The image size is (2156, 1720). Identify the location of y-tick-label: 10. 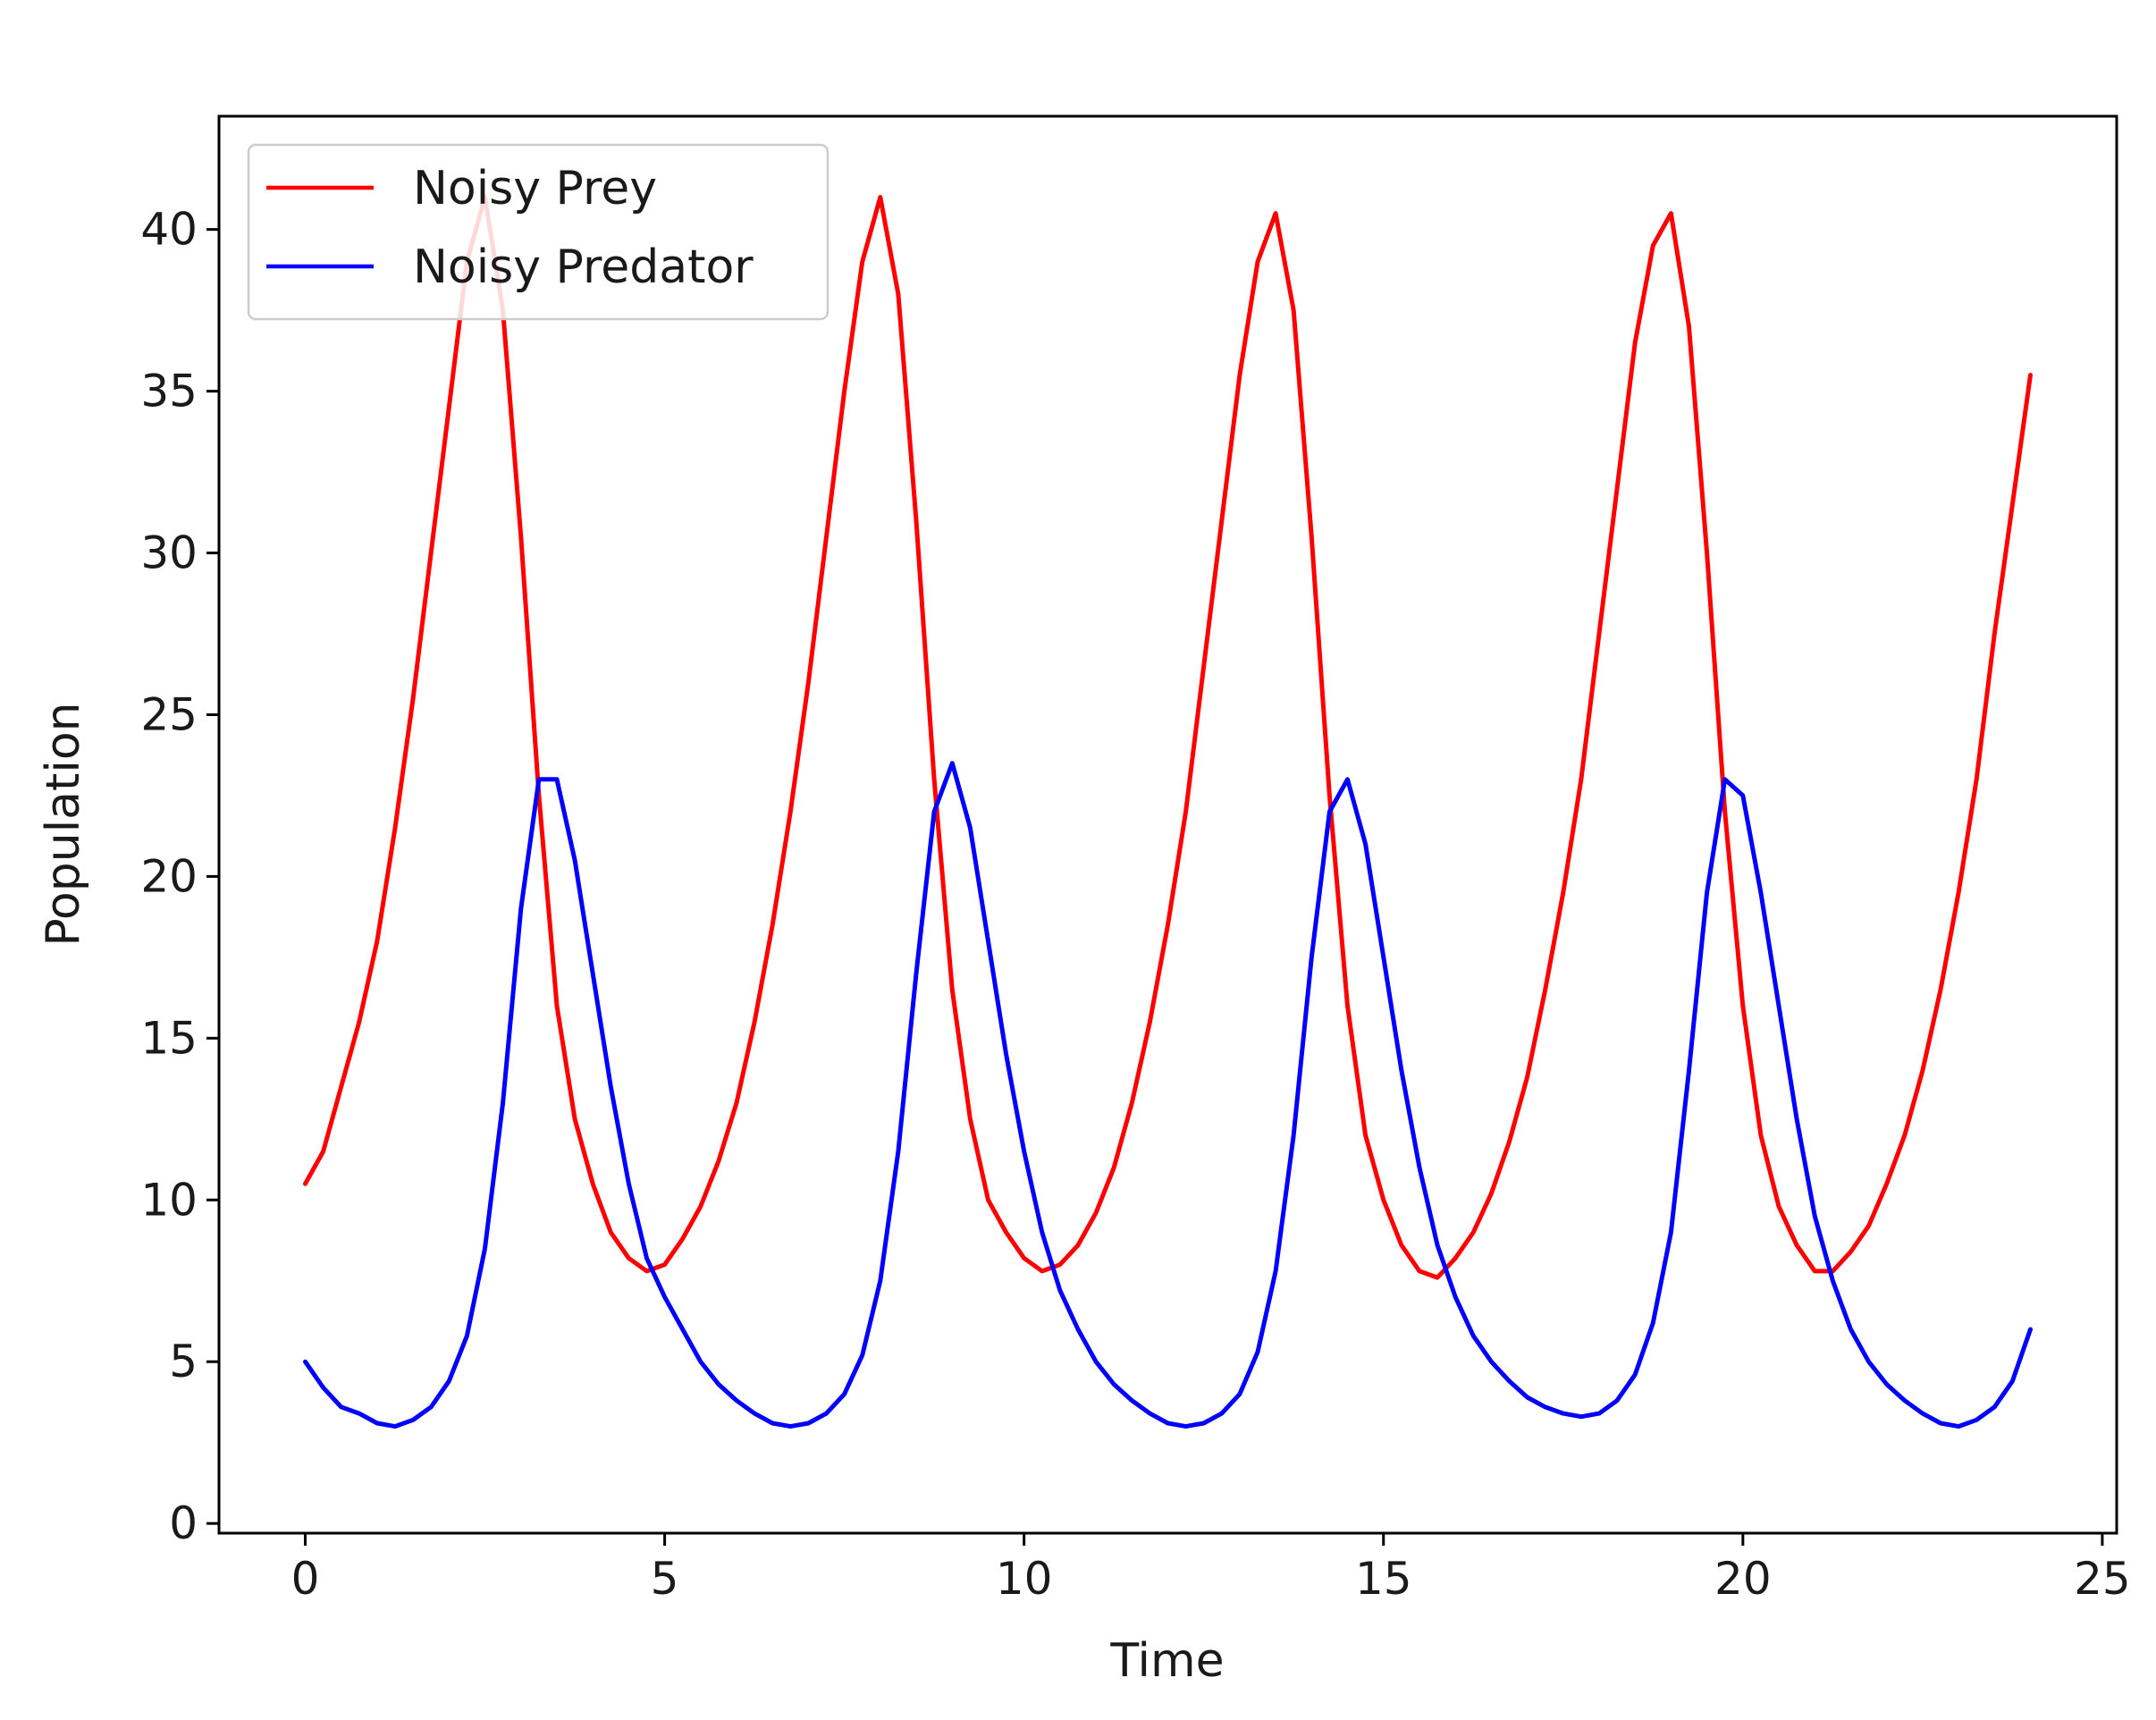
(169, 1200).